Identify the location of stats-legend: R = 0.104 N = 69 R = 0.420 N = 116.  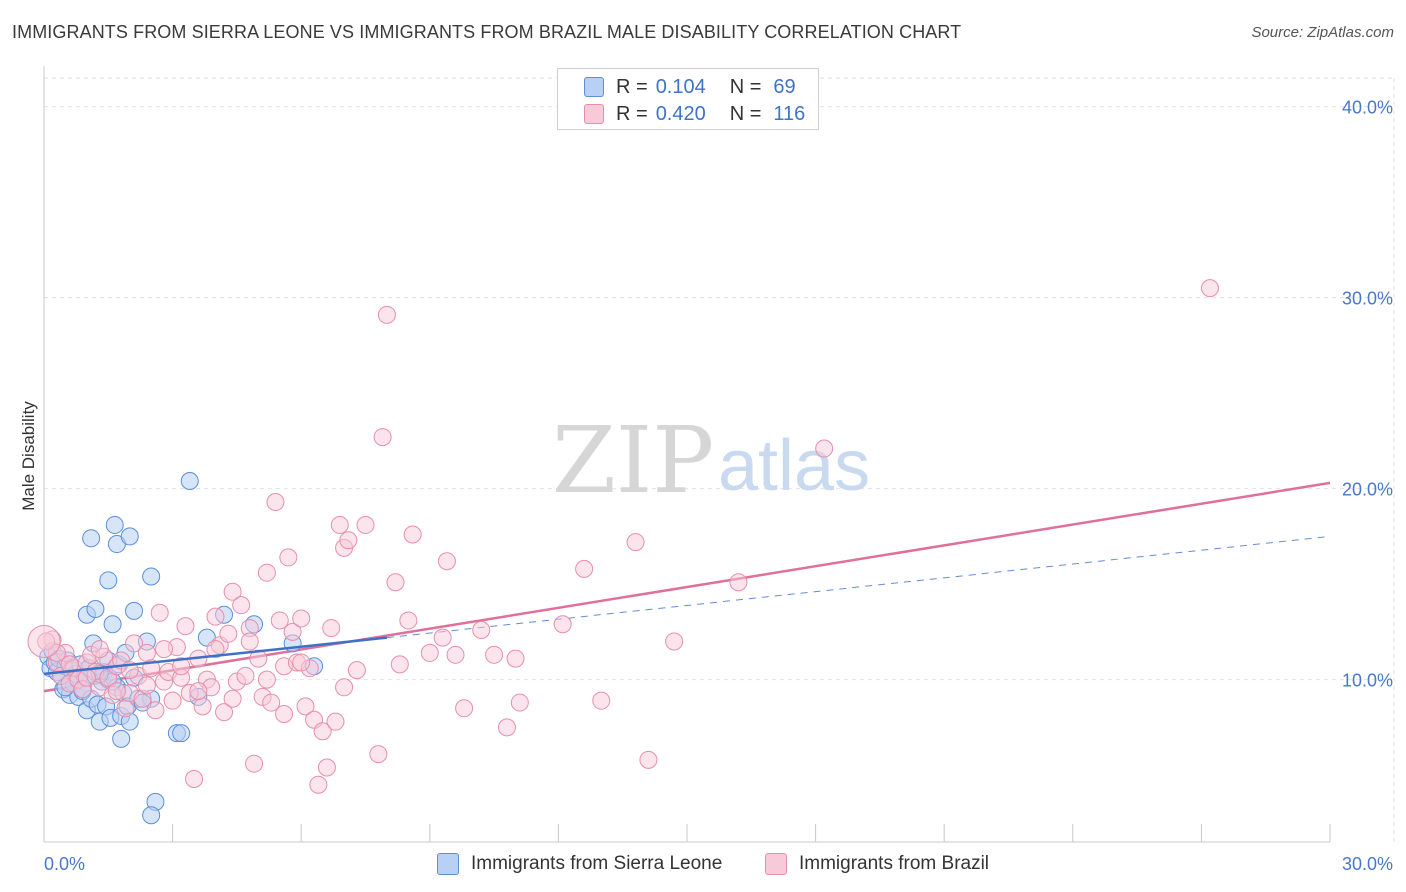
(688, 99).